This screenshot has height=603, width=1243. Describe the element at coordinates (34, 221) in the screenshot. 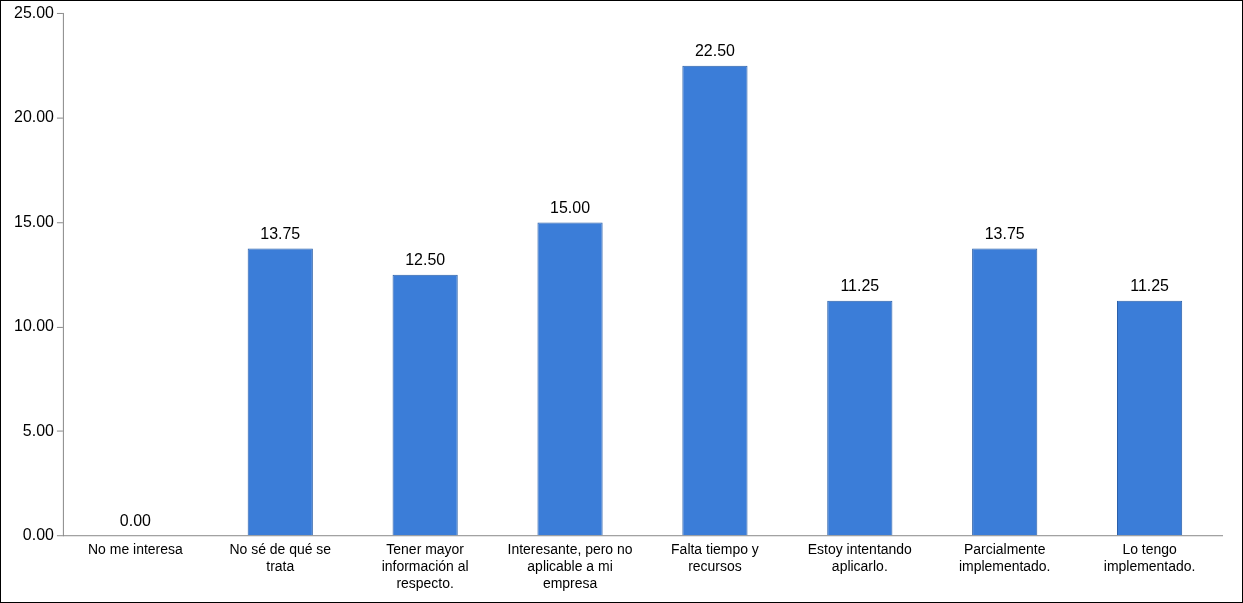

I see `y-tick-label: 15.00` at that location.